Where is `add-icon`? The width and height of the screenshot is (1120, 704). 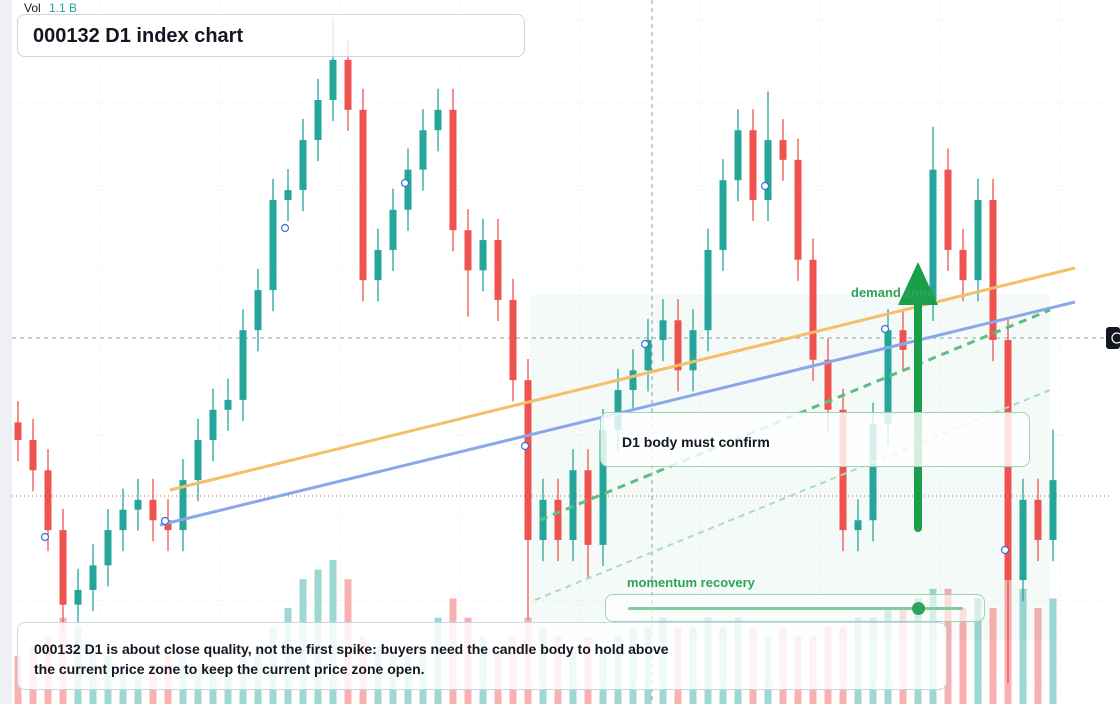 add-icon is located at coordinates (1113, 338).